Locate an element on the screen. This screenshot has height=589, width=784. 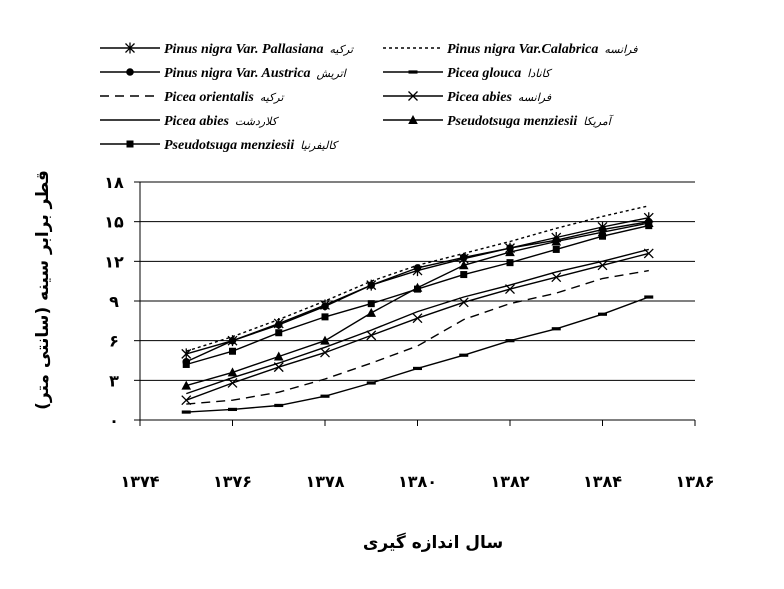
x-tick-labels: ۱۳۷۴ ۱۳۷۶ ۱۳۷۸ ۱۳۸۰ ۱۳۸۲ ۱۳۸۴ ۱۳۸۶ is located at coordinates (417, 481).